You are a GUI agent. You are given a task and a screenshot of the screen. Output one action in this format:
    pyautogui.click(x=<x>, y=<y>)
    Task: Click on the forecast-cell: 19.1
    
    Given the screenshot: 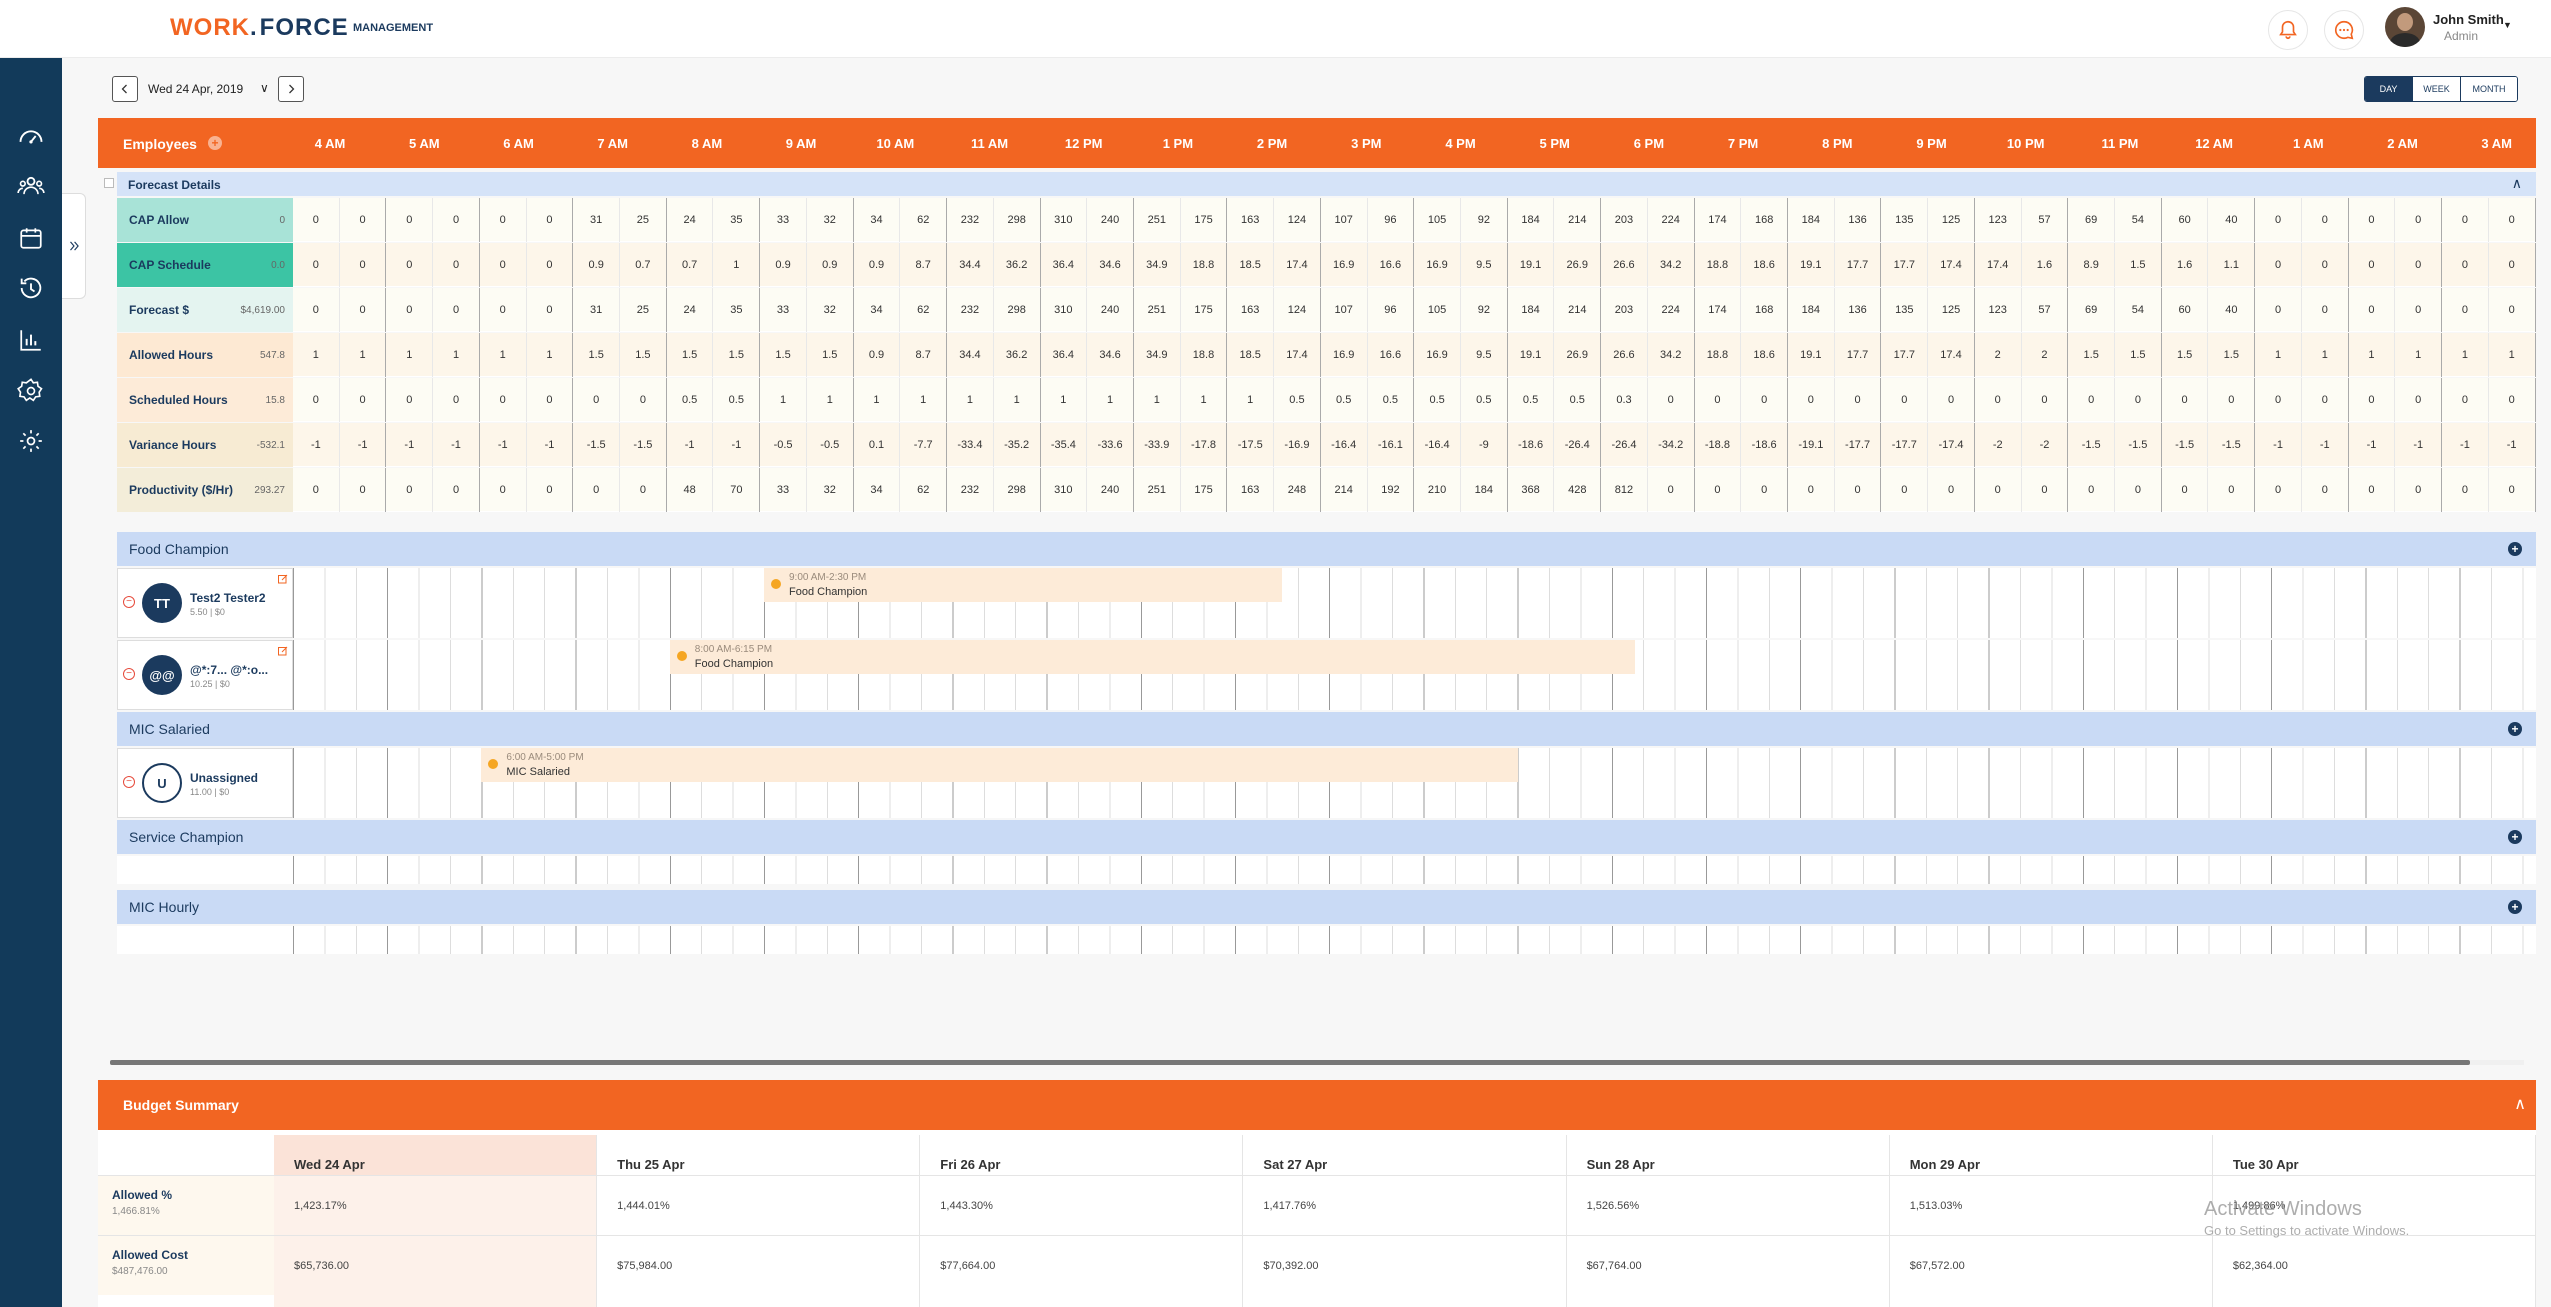 What is the action you would take?
    pyautogui.click(x=1531, y=355)
    